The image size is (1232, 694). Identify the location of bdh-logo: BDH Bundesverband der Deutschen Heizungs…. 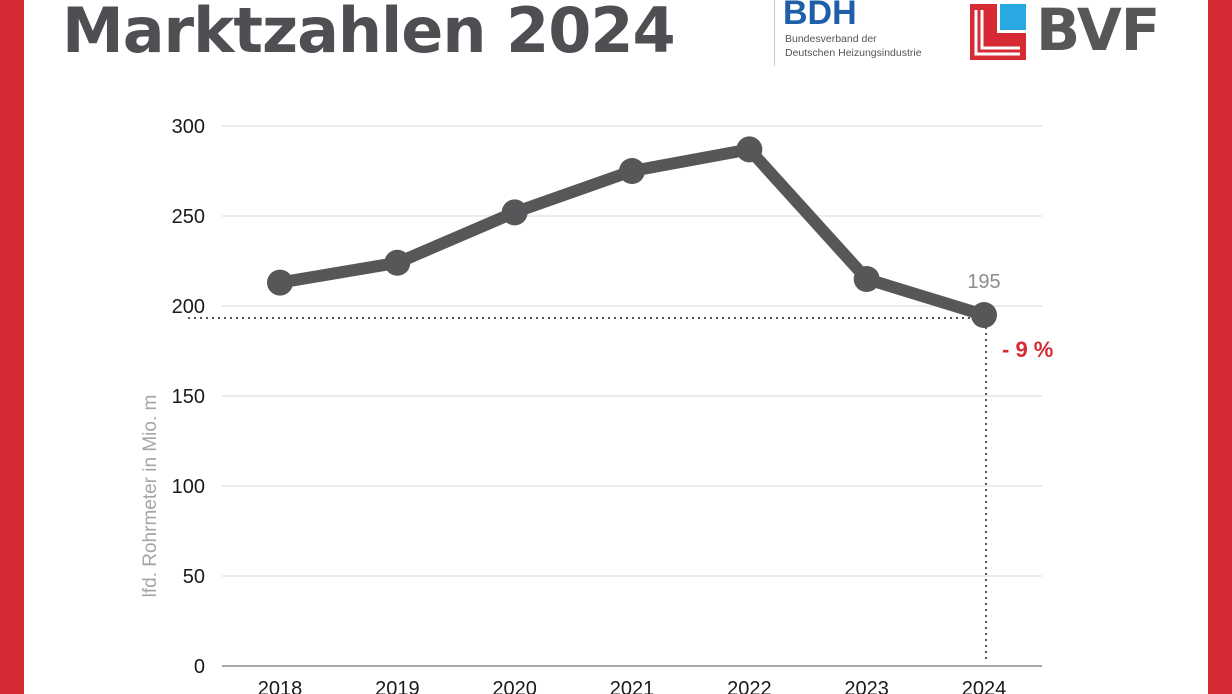
(864, 33).